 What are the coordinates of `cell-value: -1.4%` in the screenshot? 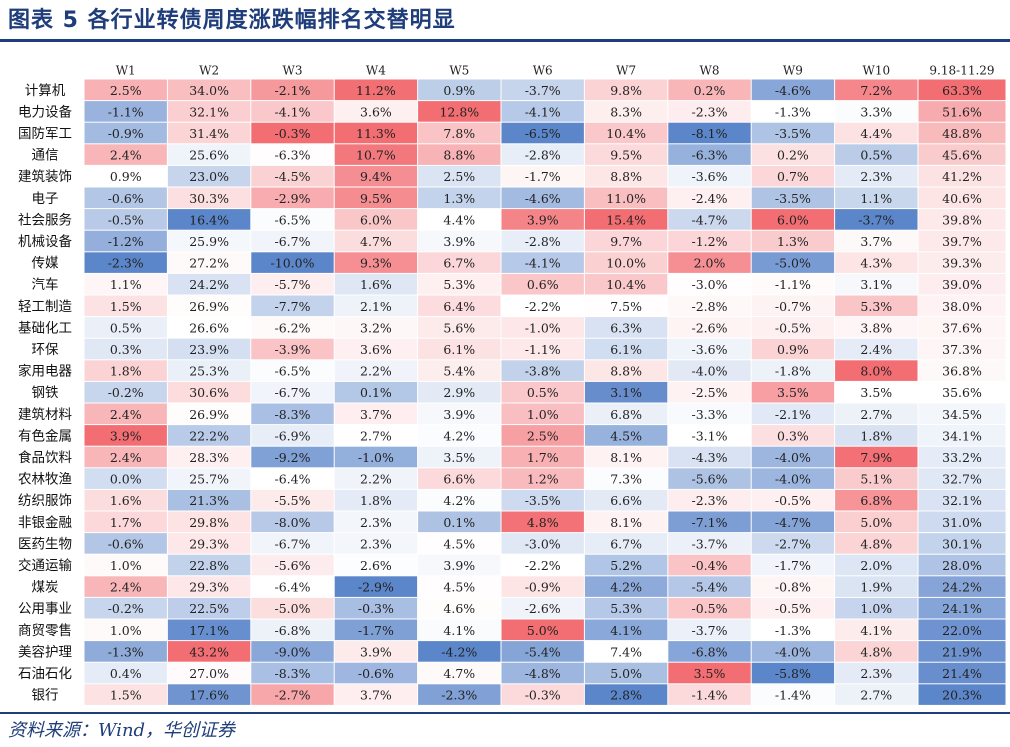 It's located at (793, 695).